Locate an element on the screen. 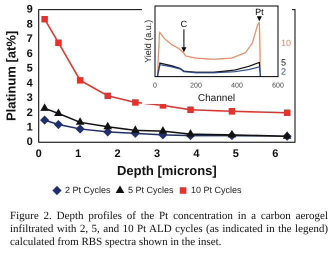 The image size is (335, 270). y-tick-label: 0 is located at coordinates (29, 142).